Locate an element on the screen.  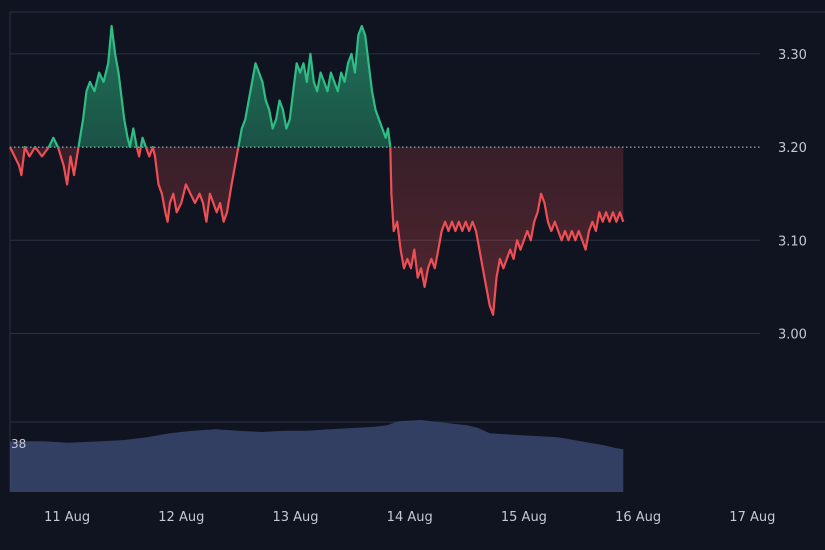
area-above-baseline is located at coordinates (200, 87).